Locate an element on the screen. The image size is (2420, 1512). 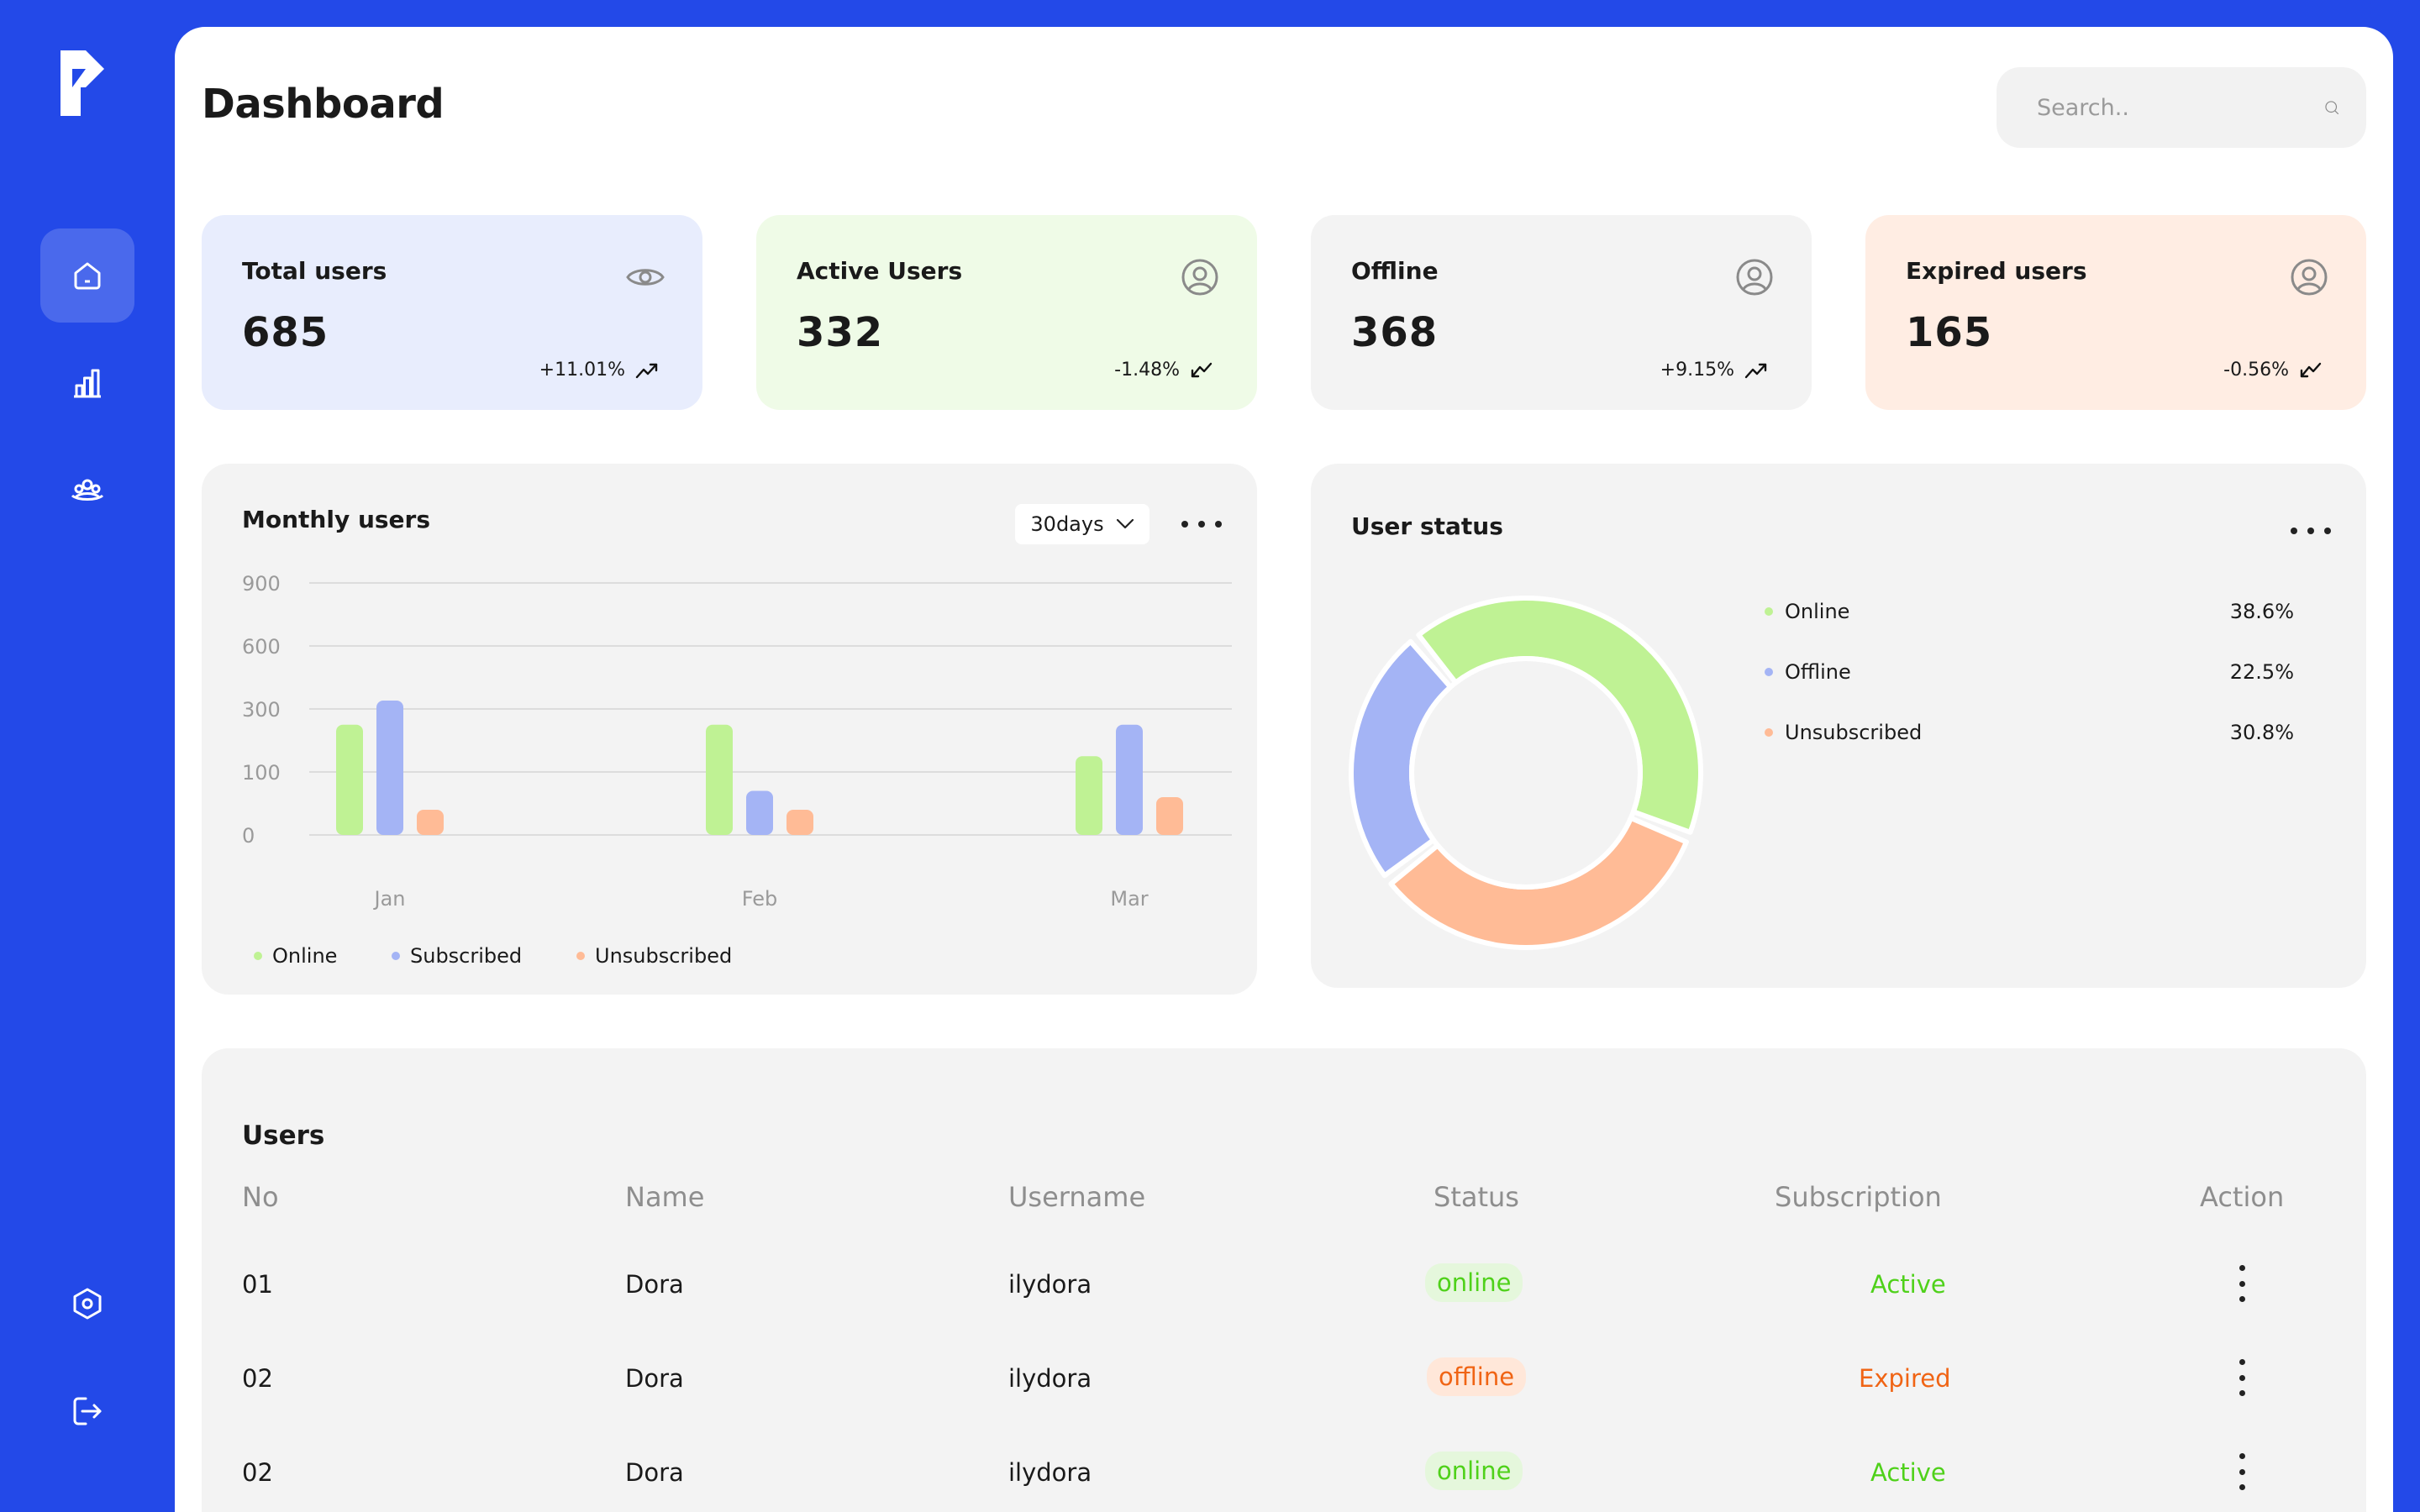
legend-online: Online is located at coordinates (295, 956).